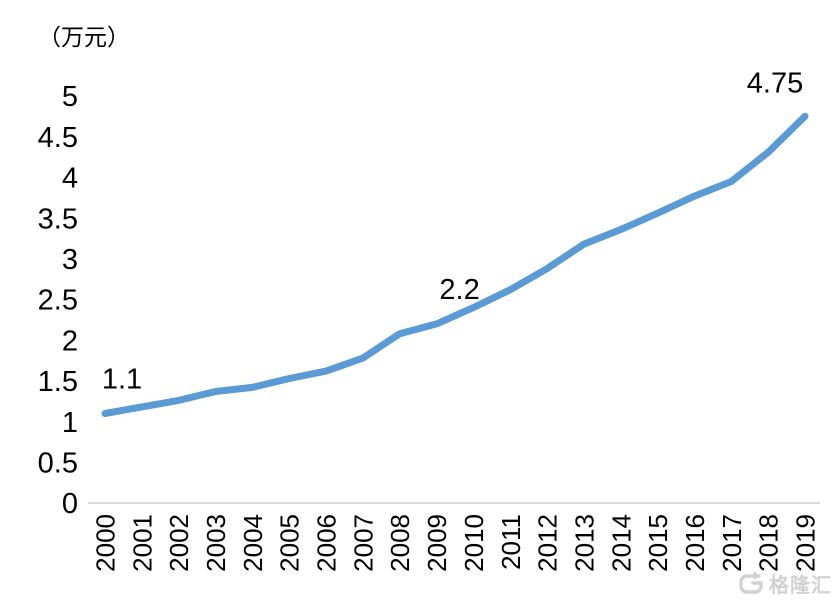 Image resolution: width=836 pixels, height=600 pixels. What do you see at coordinates (142, 543) in the screenshot?
I see `x-tick-label: 2001` at bounding box center [142, 543].